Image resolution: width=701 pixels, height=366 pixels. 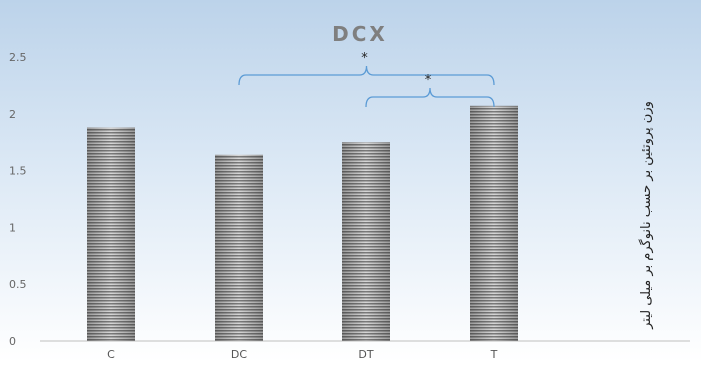 I want to click on y-tick-label: 2, so click(x=12, y=114).